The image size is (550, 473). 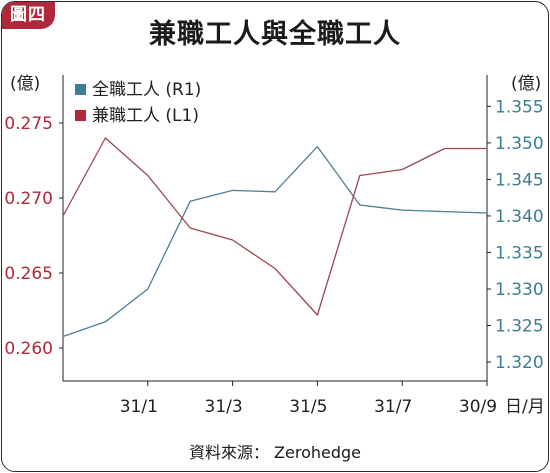 I want to click on left-tick-label: 0.260, so click(x=28, y=349).